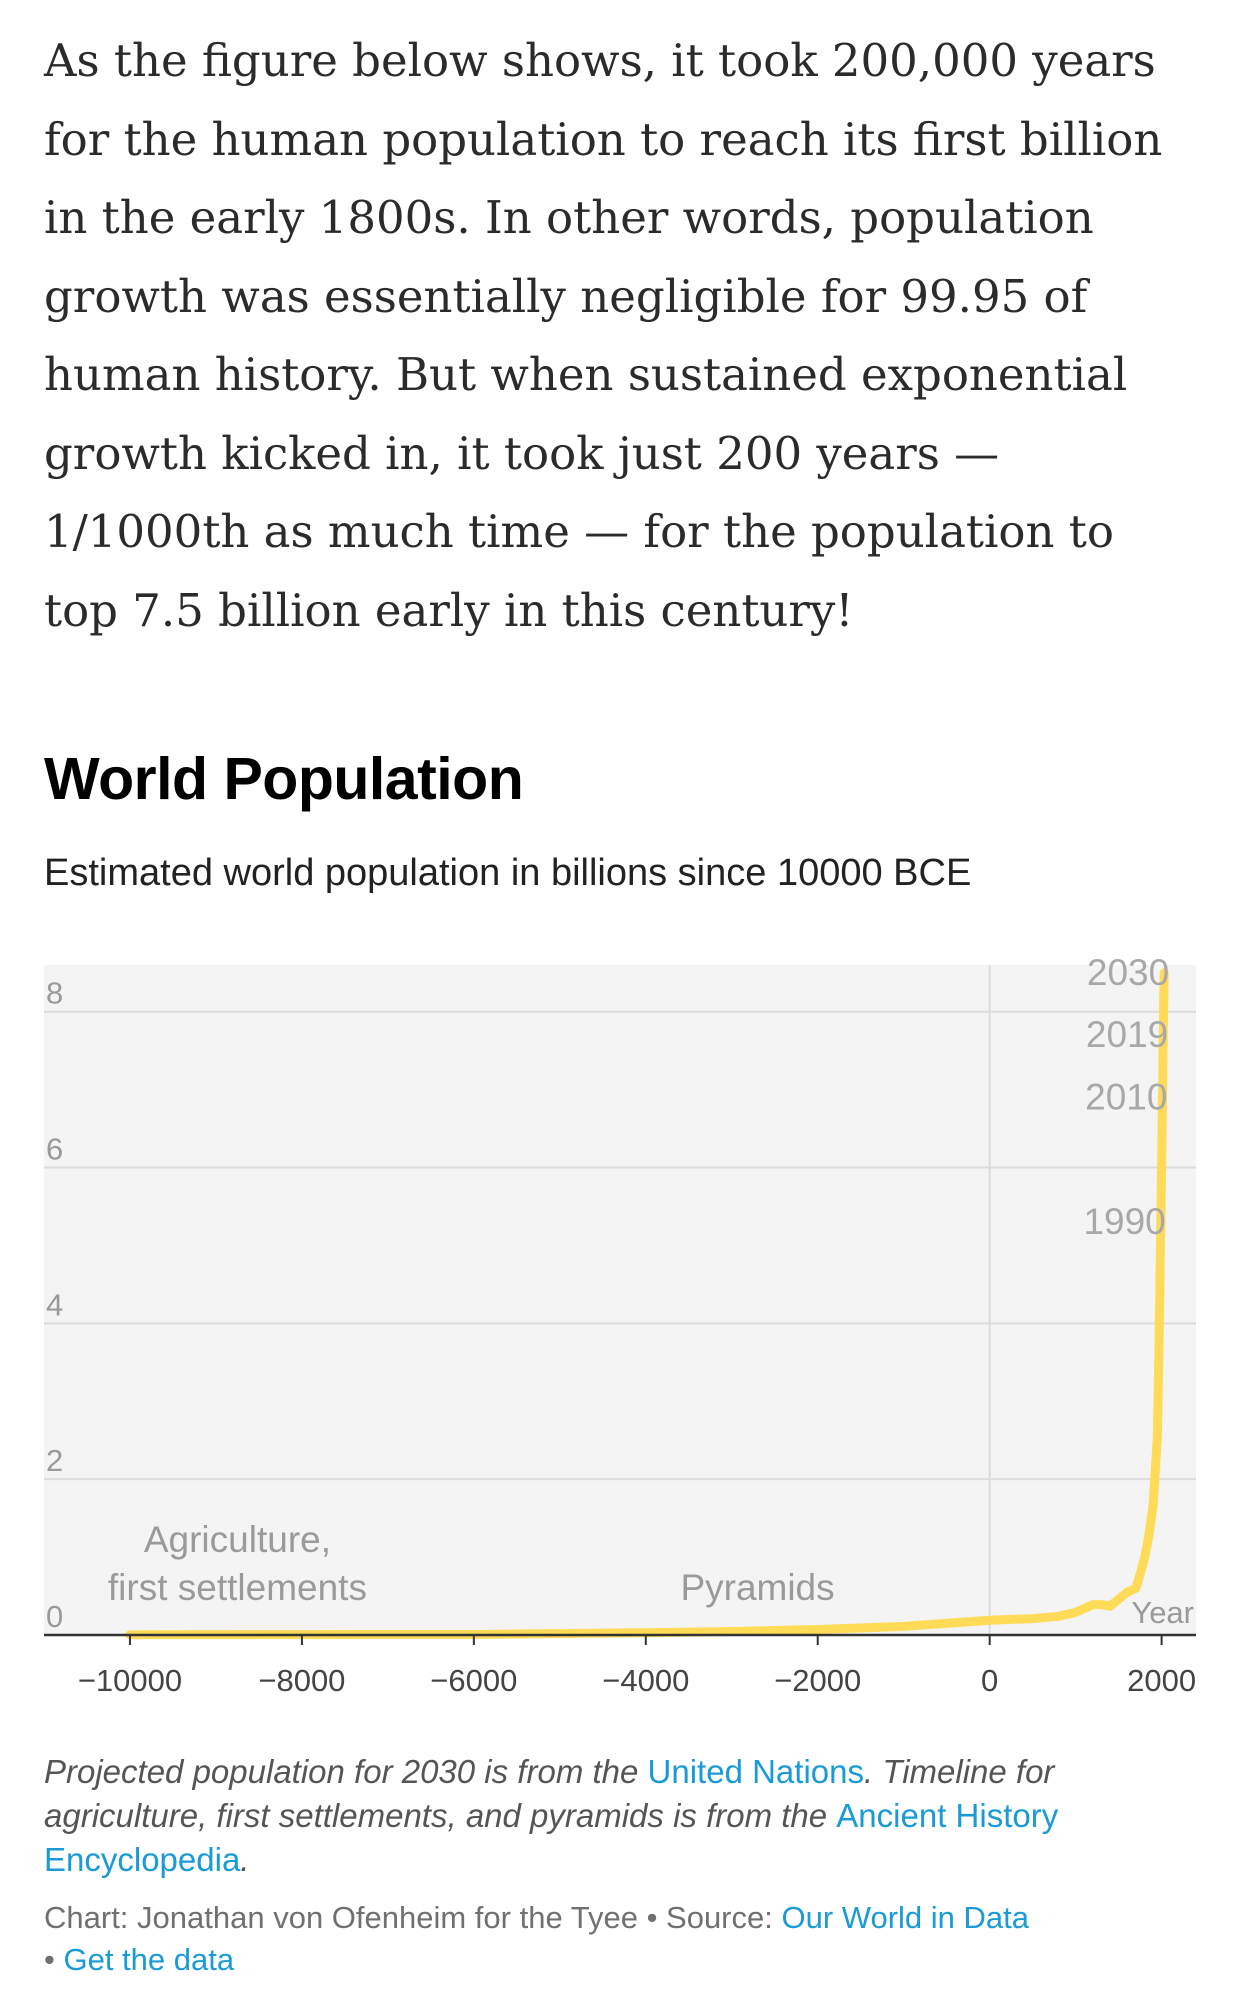 This screenshot has width=1235, height=2000. Describe the element at coordinates (54, 1616) in the screenshot. I see `y-tick-label-0: 0` at that location.